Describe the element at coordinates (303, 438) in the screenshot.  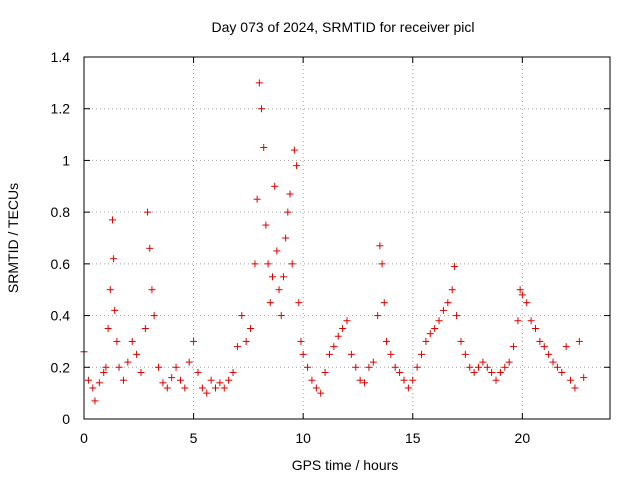
I see `x-tick-label: 10` at that location.